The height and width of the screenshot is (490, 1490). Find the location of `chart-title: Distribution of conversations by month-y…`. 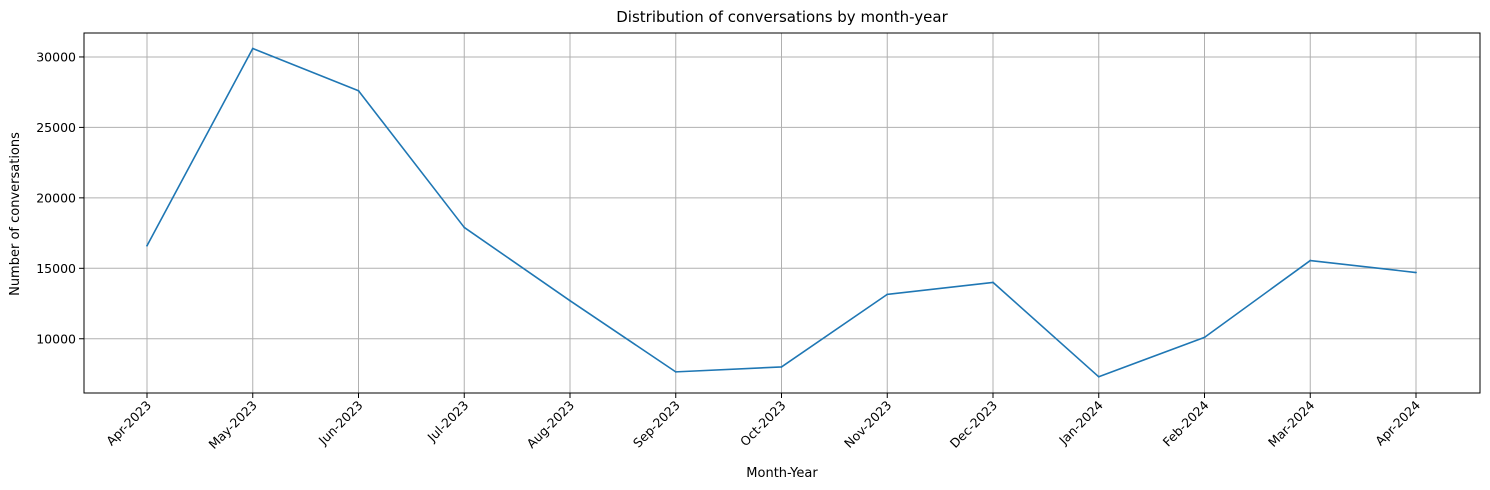

chart-title: Distribution of conversations by month-y… is located at coordinates (782, 17).